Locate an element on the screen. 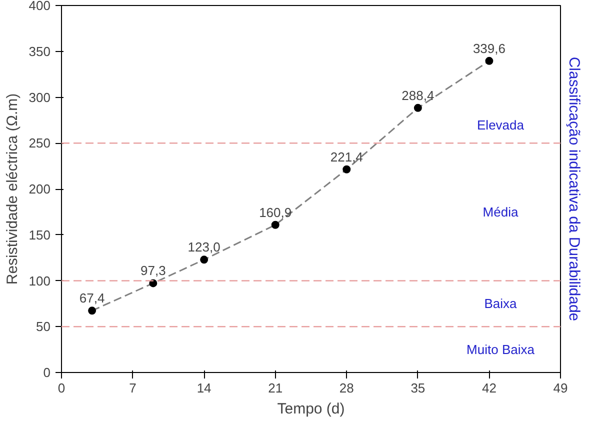  y-tick-label: 0 is located at coordinates (47, 372).